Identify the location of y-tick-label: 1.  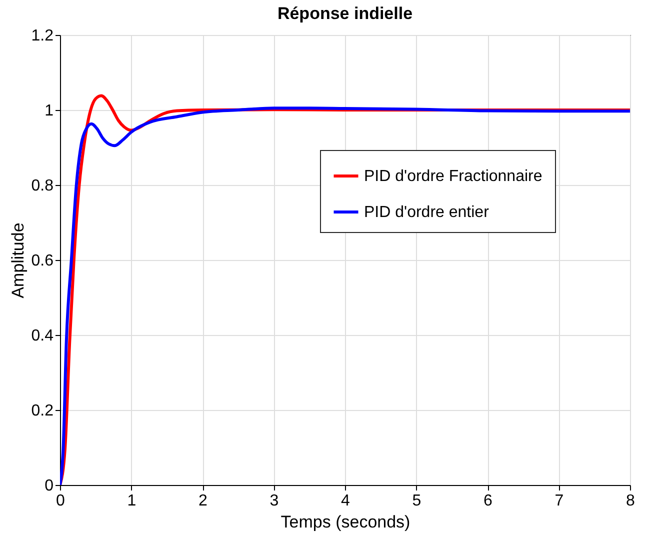
(49, 111).